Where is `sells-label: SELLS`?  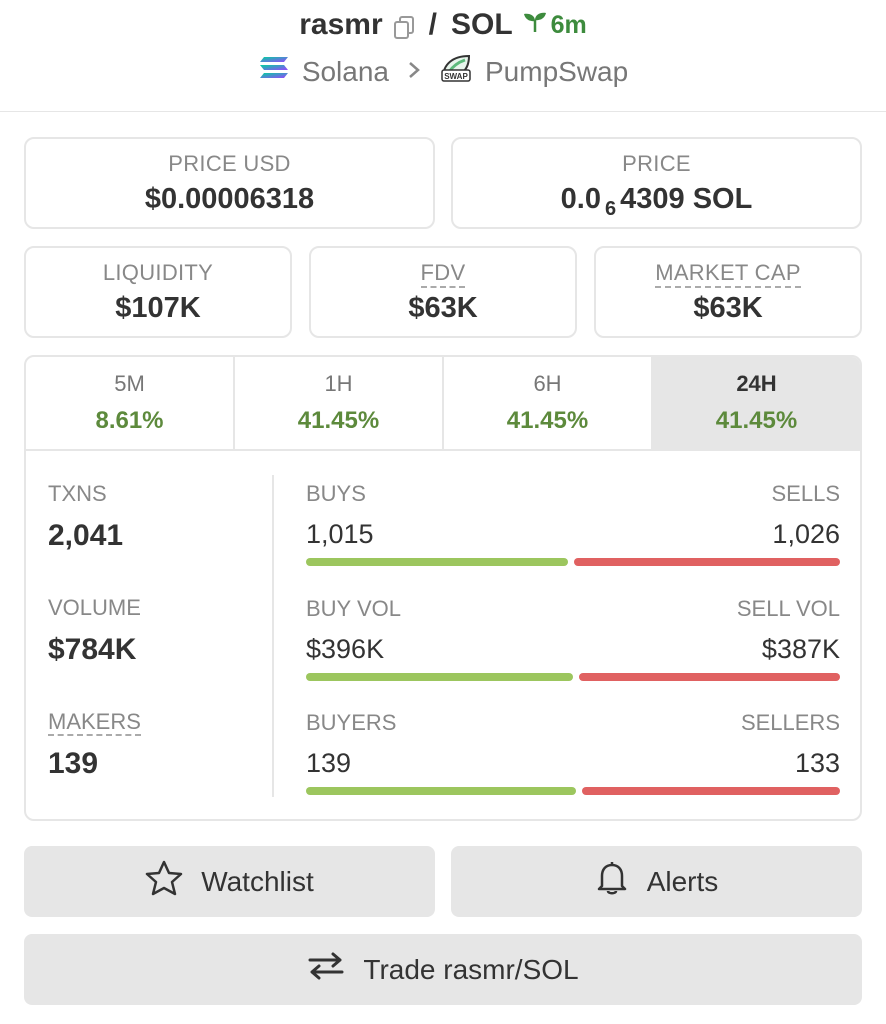 sells-label: SELLS is located at coordinates (806, 493).